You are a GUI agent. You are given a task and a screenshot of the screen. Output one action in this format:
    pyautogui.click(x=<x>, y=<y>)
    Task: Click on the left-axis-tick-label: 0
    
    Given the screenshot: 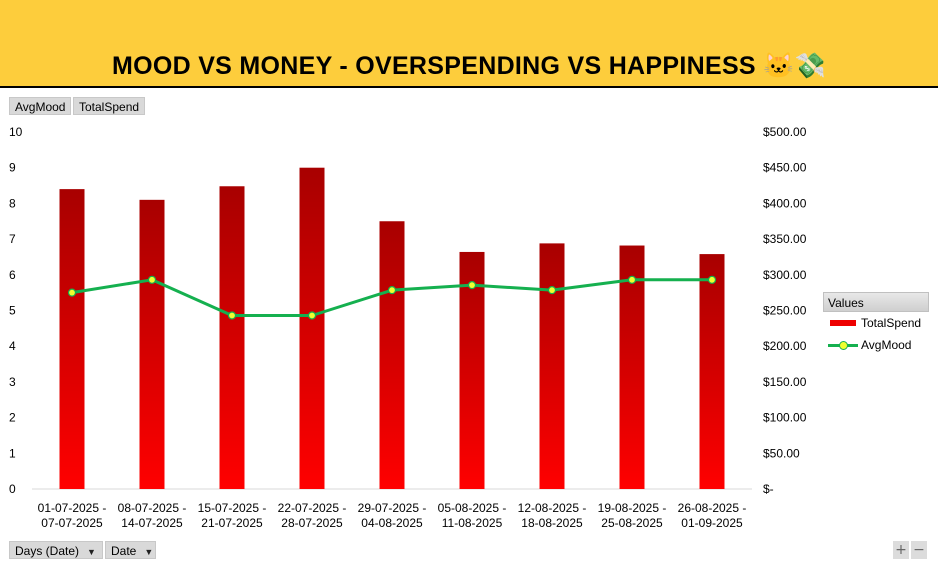 What is the action you would take?
    pyautogui.click(x=12, y=489)
    